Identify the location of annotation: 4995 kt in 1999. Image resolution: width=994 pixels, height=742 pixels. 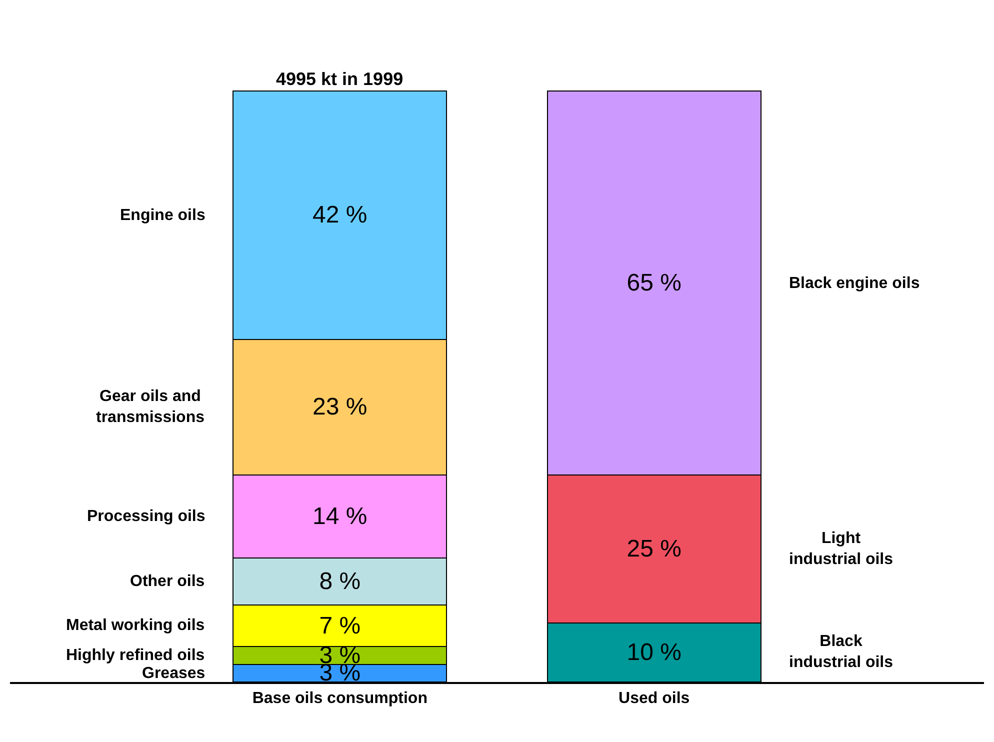
(340, 79).